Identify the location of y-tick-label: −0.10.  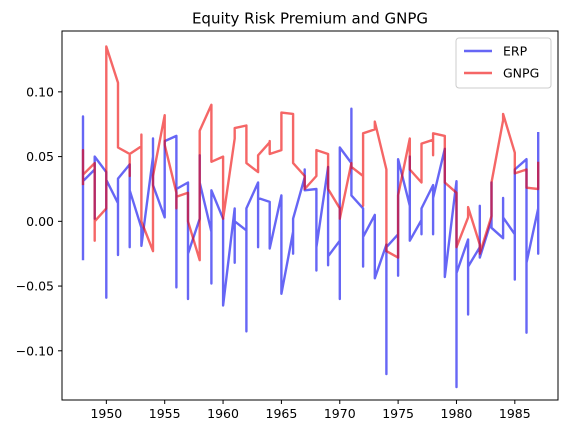
(35, 350).